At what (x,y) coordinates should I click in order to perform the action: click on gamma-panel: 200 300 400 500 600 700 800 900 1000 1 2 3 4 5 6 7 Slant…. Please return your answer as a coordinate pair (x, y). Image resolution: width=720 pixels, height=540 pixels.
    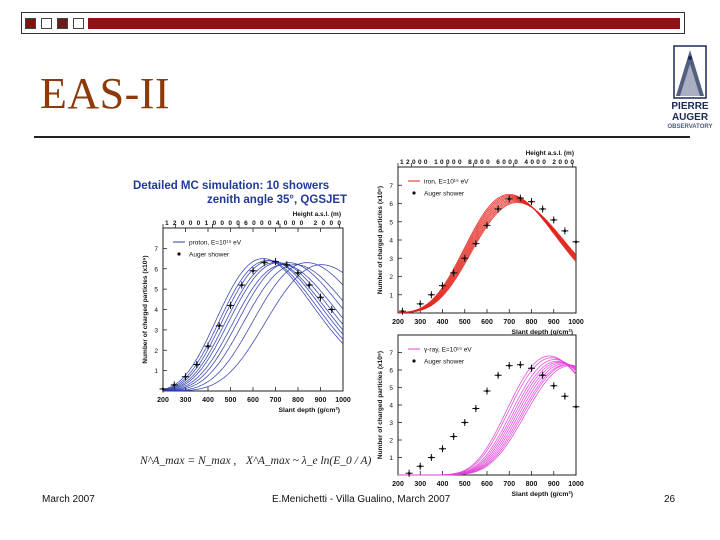
    Looking at the image, I should click on (480, 416).